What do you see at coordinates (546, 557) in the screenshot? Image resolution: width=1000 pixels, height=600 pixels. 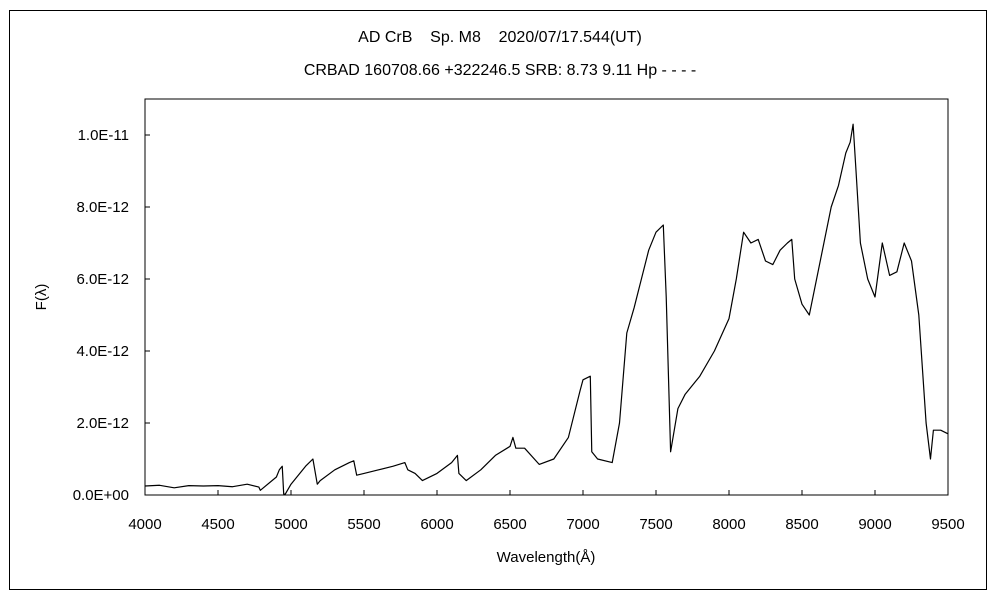 I see `x-axis-label: Wavelength(Å)` at bounding box center [546, 557].